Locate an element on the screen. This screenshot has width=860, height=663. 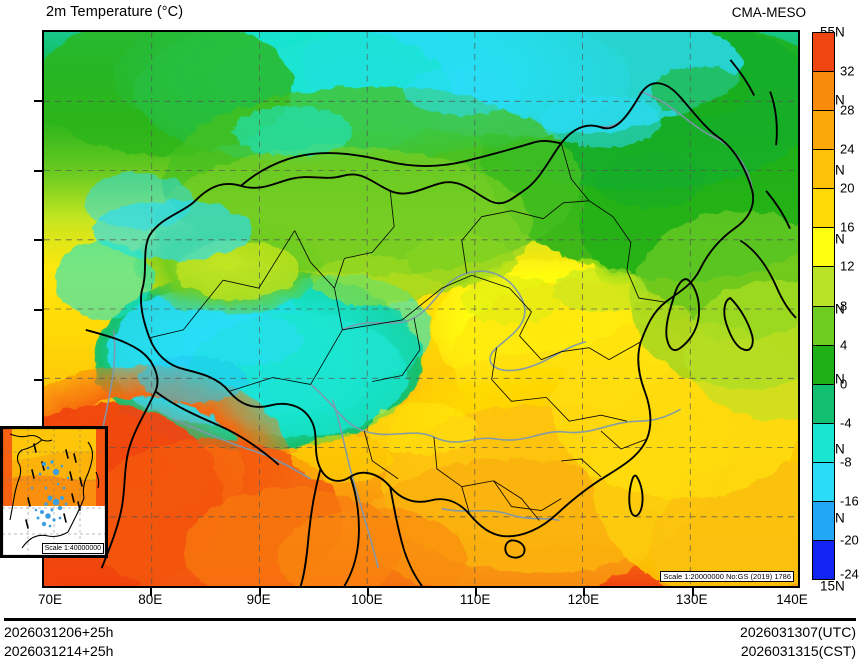
colorbar-label-32: 32 is located at coordinates (847, 71).